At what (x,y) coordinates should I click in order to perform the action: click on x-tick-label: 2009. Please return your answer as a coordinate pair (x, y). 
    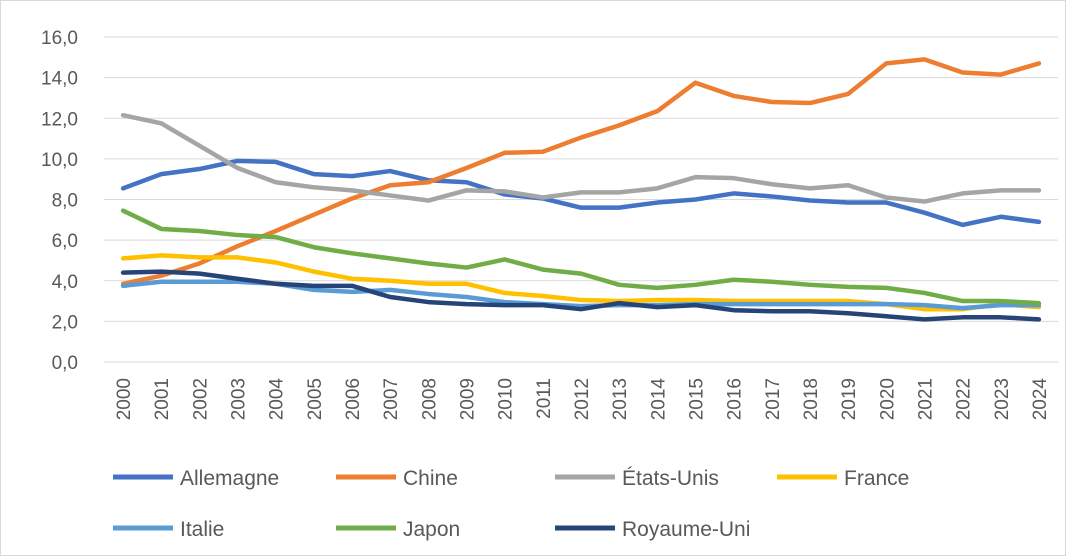
    Looking at the image, I should click on (468, 399).